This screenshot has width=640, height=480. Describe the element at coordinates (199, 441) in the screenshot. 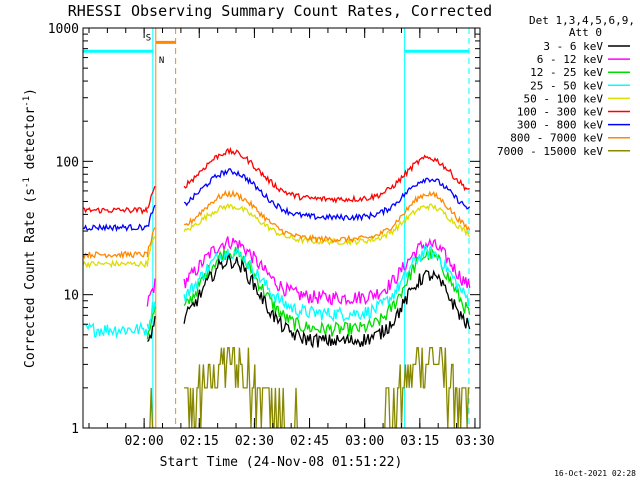

I see `x-tick-label: 02:15` at that location.